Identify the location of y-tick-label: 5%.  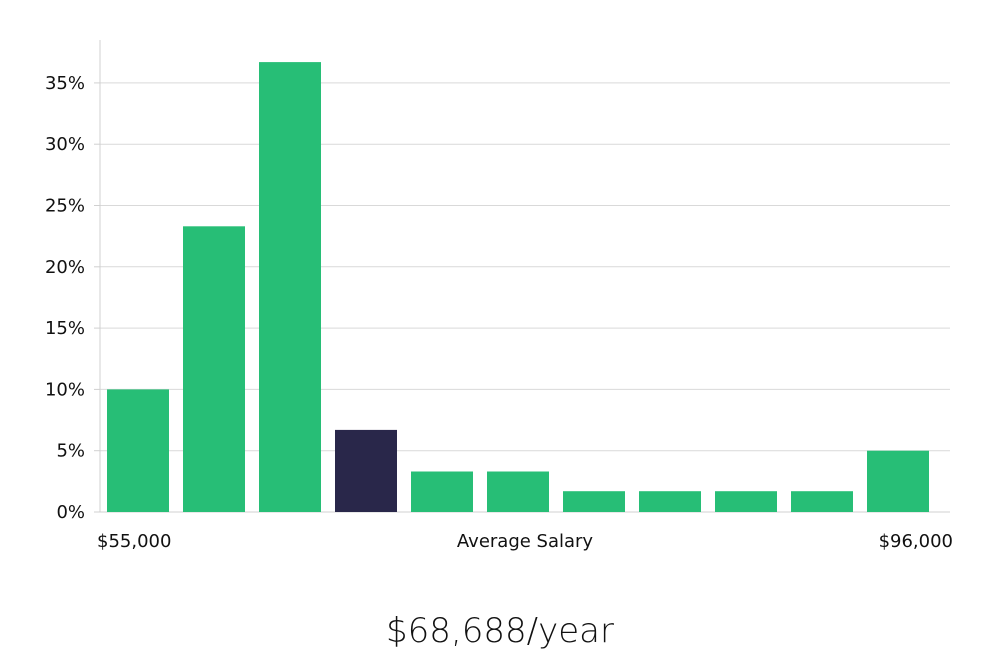
(70, 451).